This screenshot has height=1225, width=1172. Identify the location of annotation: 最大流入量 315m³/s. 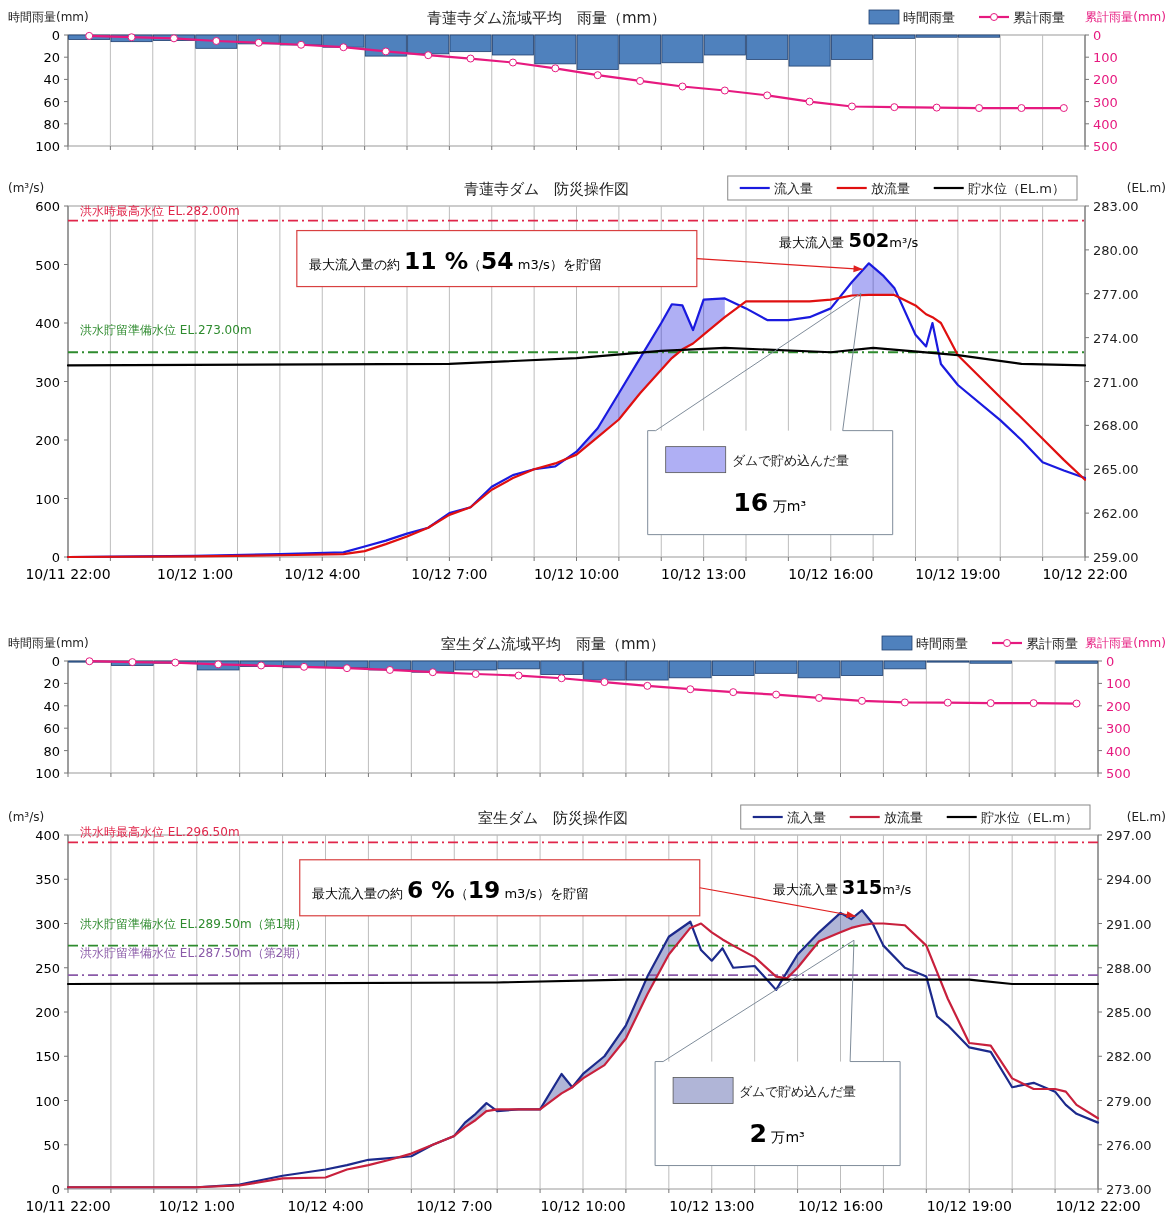
(842, 888).